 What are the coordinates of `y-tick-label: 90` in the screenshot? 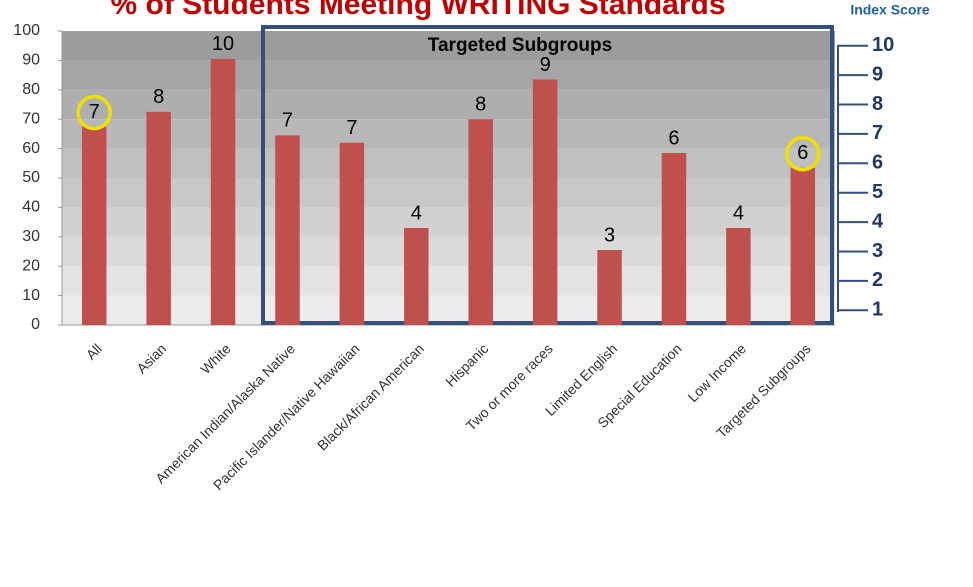 It's located at (31, 60).